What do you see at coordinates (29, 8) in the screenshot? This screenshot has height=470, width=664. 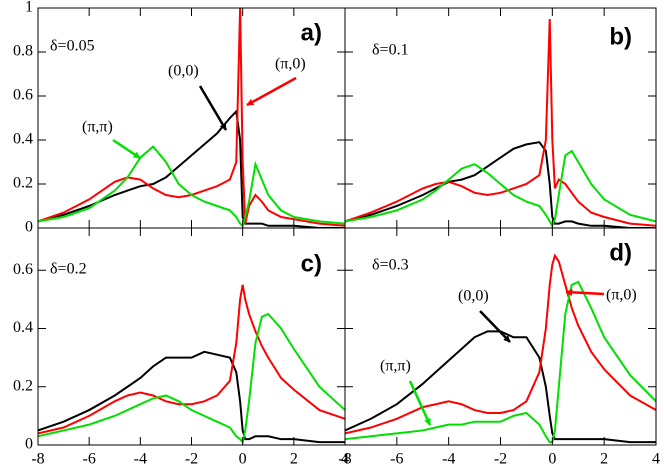 I see `y-tick-label: 1` at bounding box center [29, 8].